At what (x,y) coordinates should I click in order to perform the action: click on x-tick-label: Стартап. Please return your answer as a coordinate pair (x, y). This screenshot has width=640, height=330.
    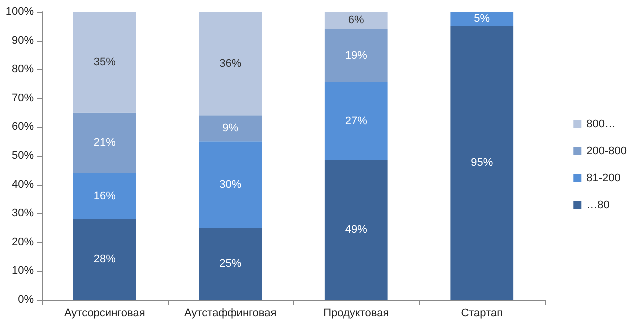
    Looking at the image, I should click on (482, 314).